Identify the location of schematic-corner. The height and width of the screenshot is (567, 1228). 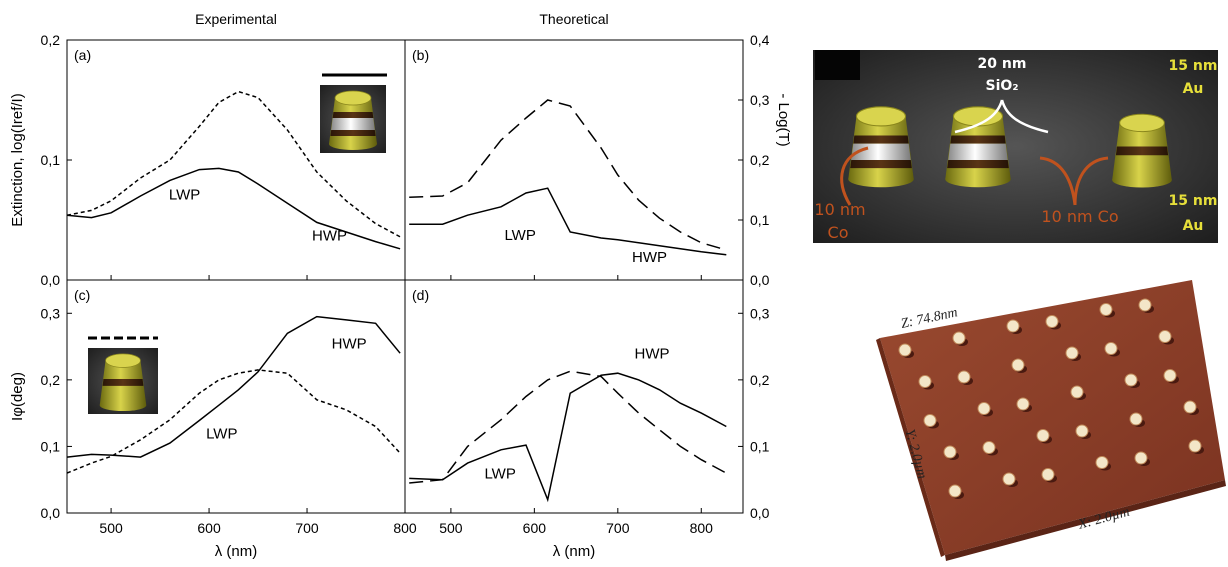
(837, 65).